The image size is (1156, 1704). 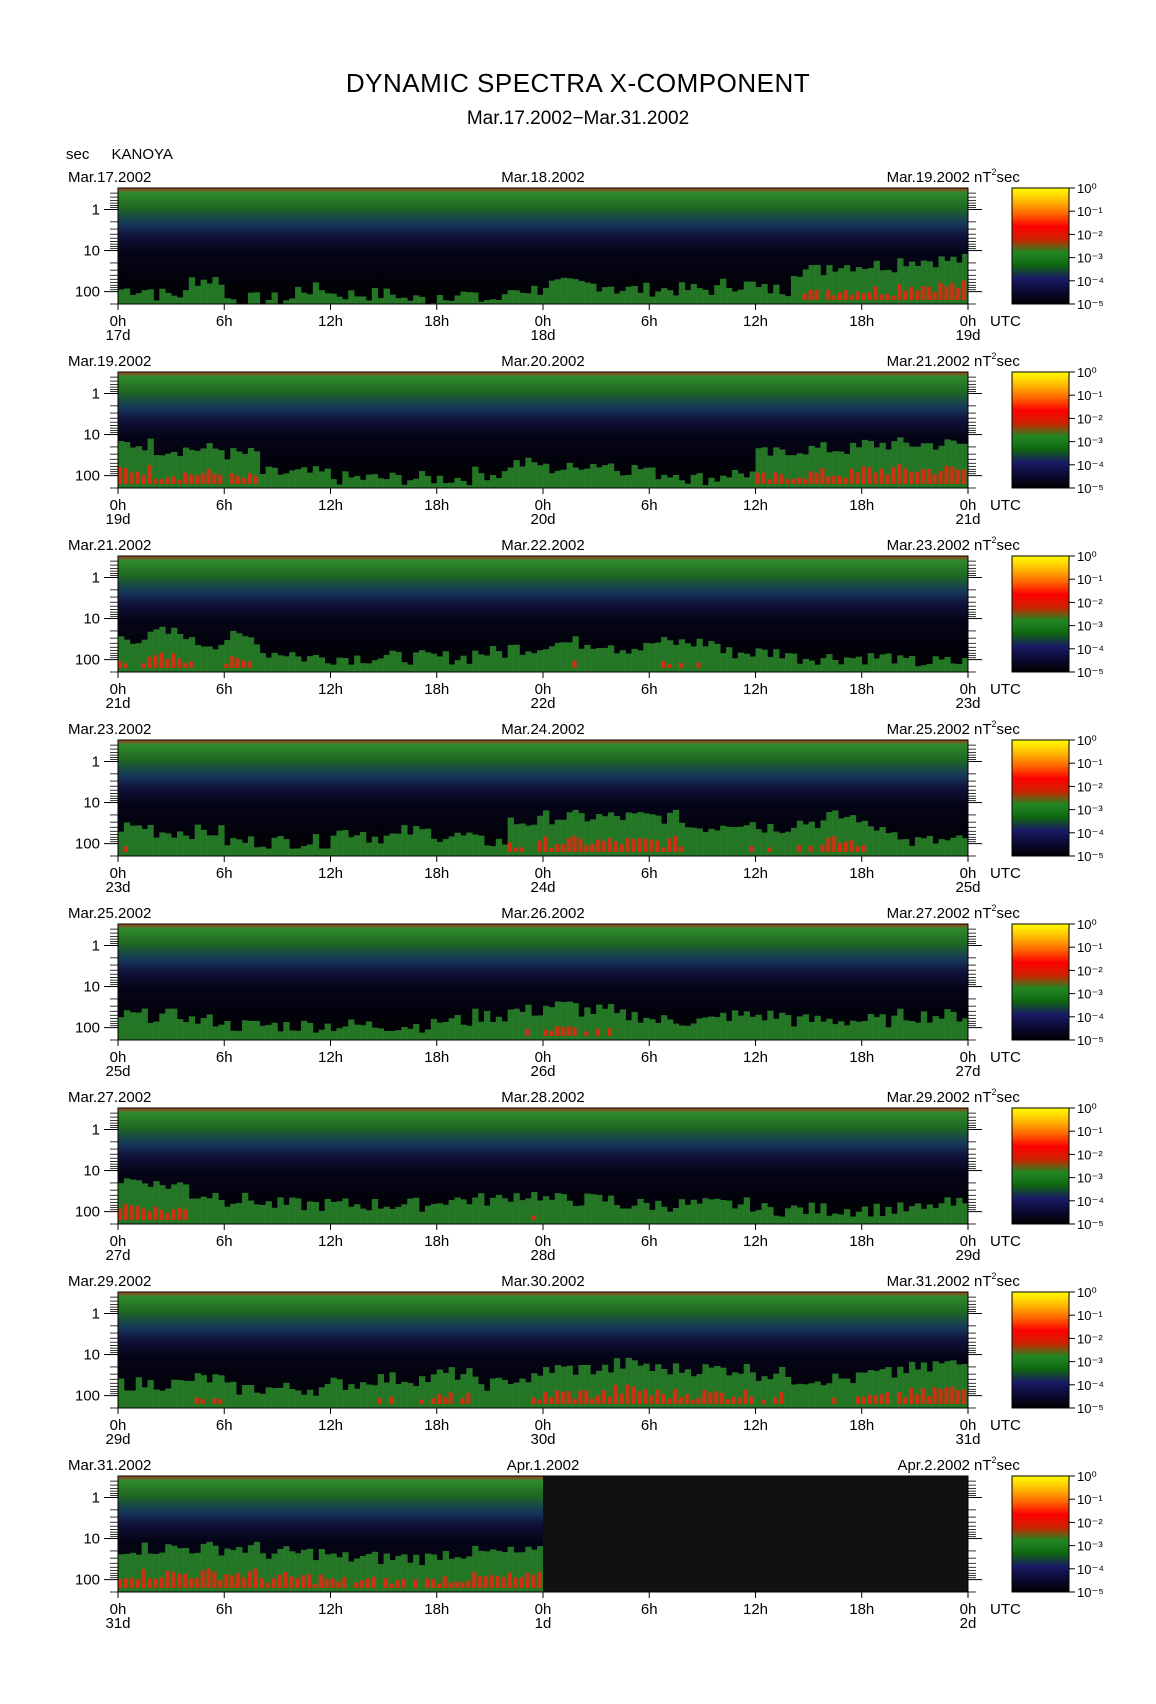 What do you see at coordinates (96, 945) in the screenshot?
I see `y-tick-label: 1` at bounding box center [96, 945].